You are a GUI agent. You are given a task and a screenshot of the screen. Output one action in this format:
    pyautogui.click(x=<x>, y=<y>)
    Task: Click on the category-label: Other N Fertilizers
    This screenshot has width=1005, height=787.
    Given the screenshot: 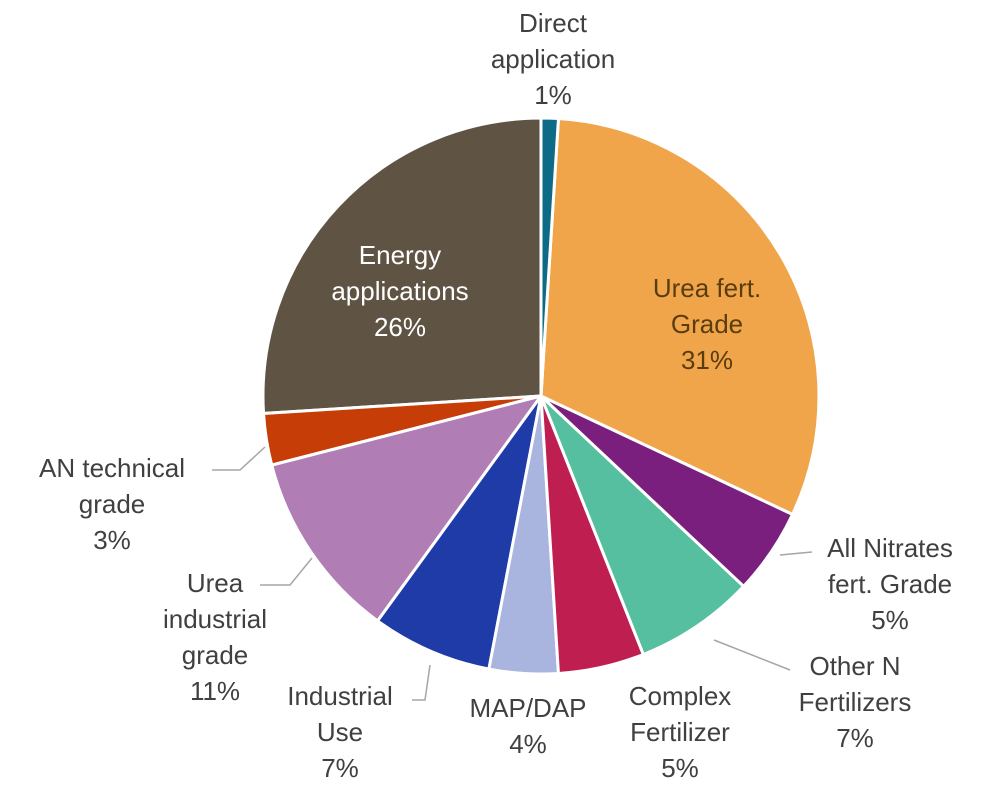 What is the action you would take?
    pyautogui.click(x=855, y=684)
    